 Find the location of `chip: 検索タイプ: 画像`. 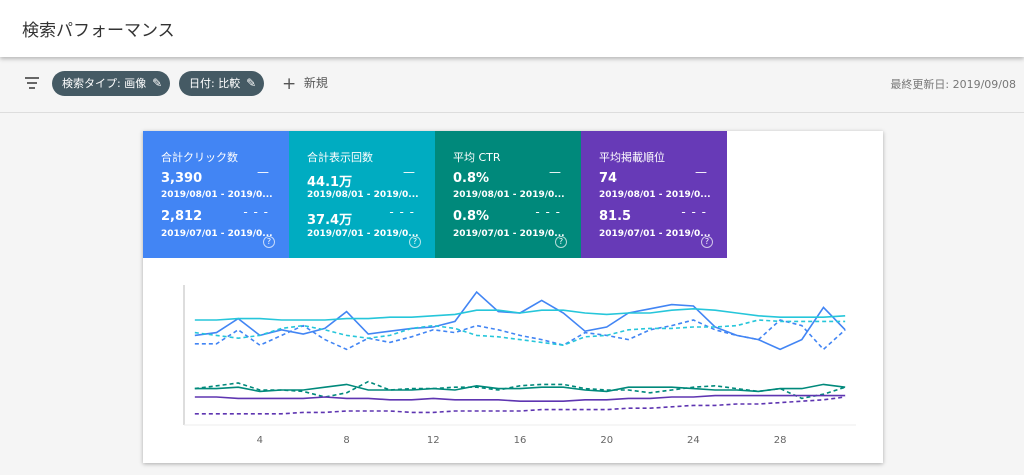

chip: 検索タイプ: 画像 is located at coordinates (111, 83).